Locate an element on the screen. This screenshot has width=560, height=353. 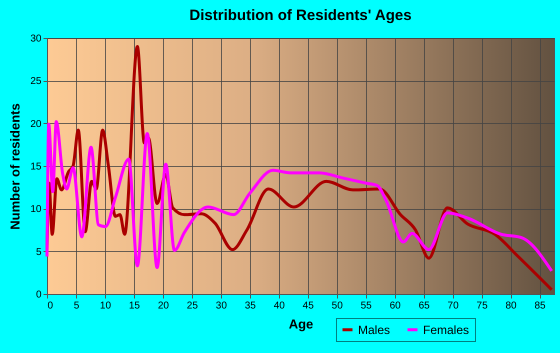
x-tick-label: 0 is located at coordinates (51, 306).